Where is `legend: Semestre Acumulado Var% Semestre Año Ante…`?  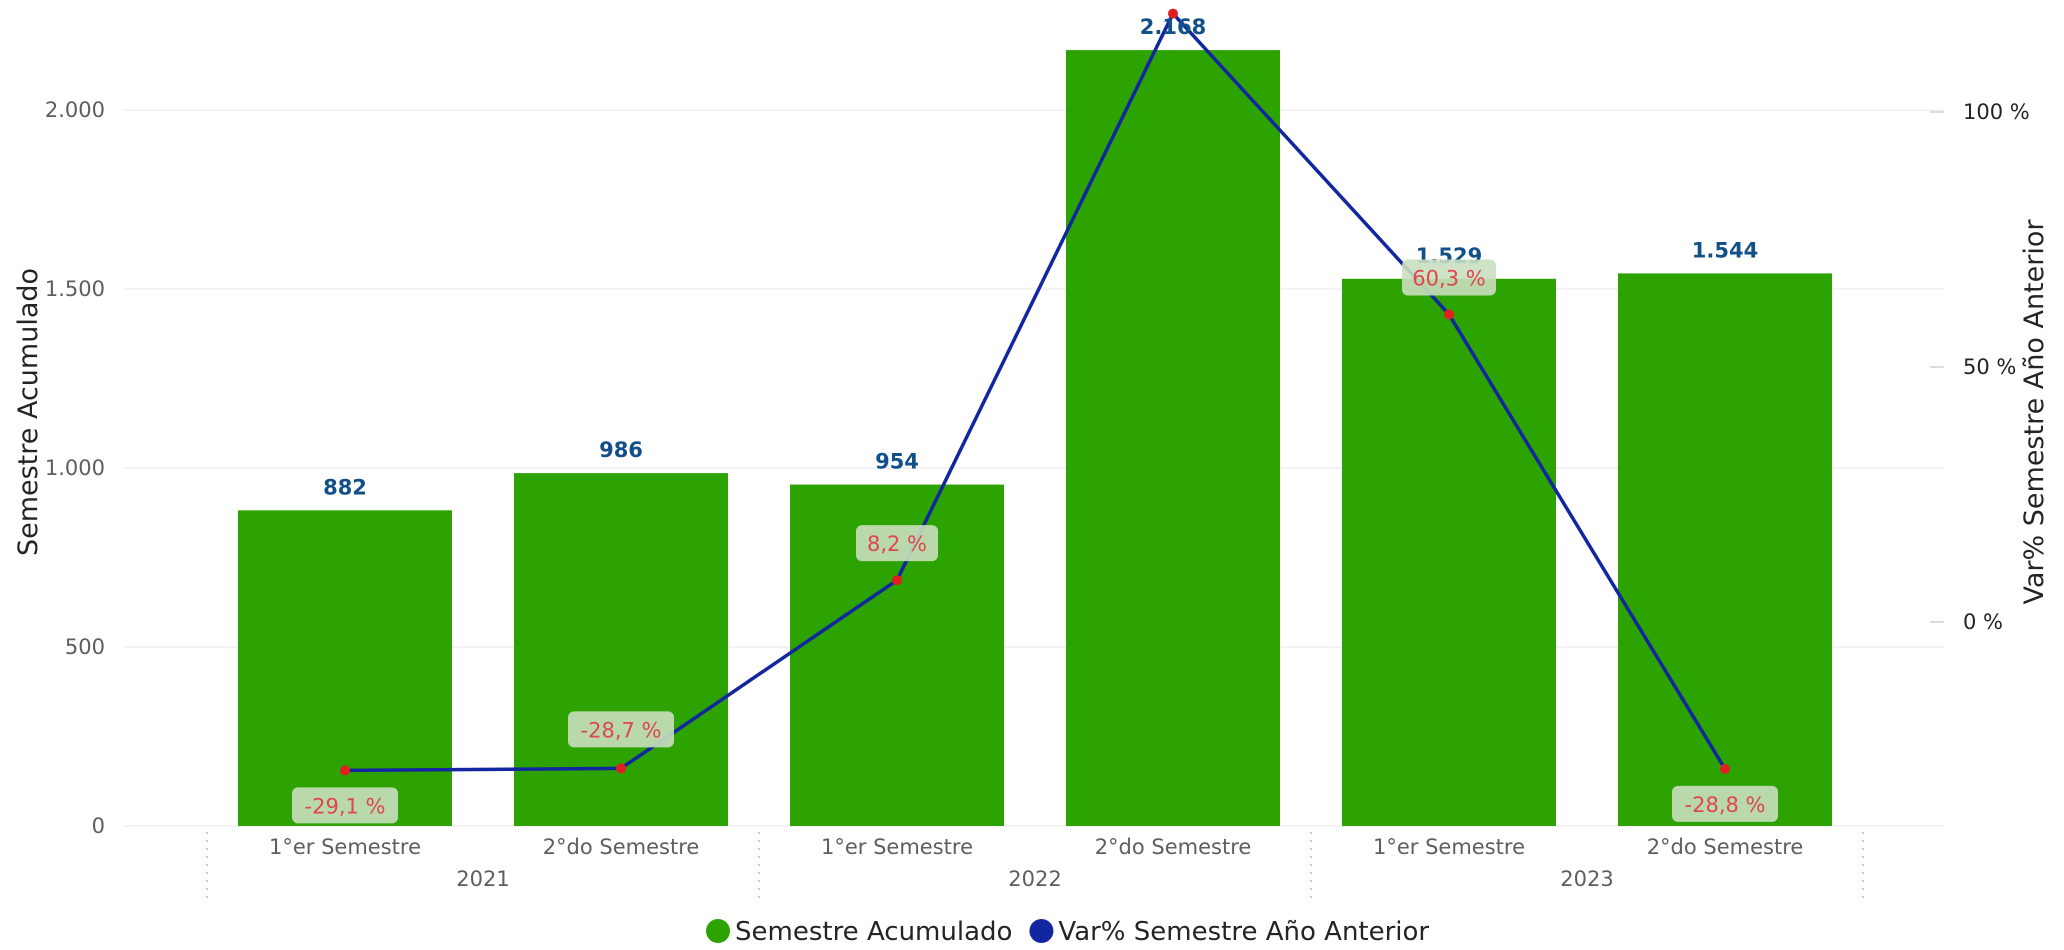
legend: Semestre Acumulado Var% Semestre Año Ante… is located at coordinates (1067, 932).